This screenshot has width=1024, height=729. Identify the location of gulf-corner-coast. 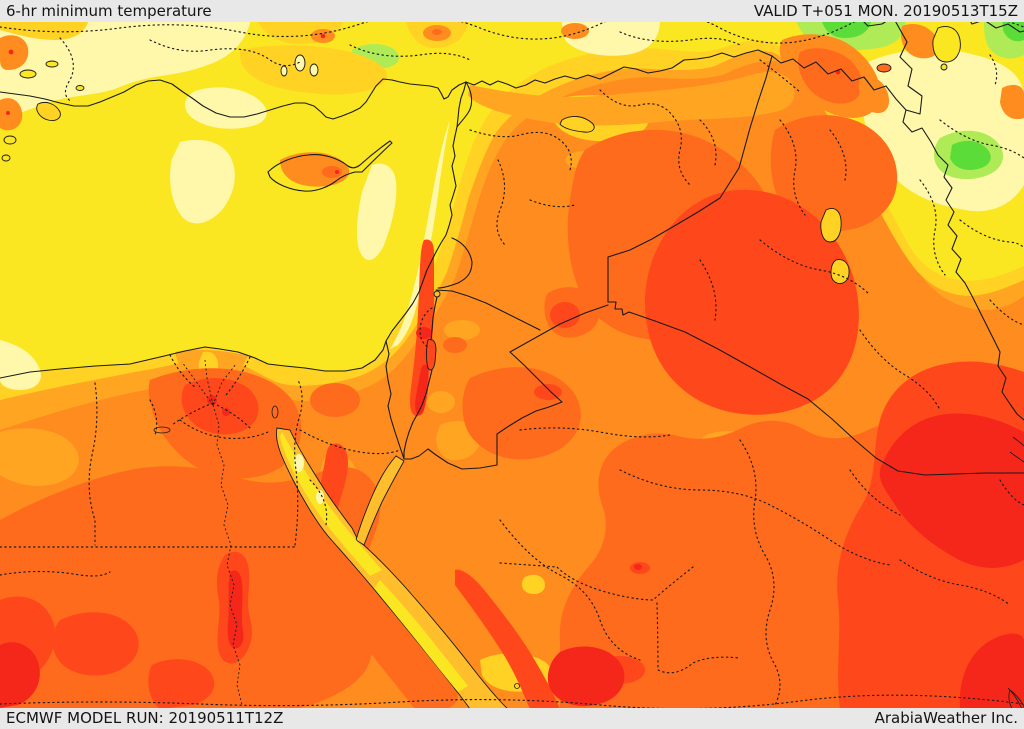
(1015, 698).